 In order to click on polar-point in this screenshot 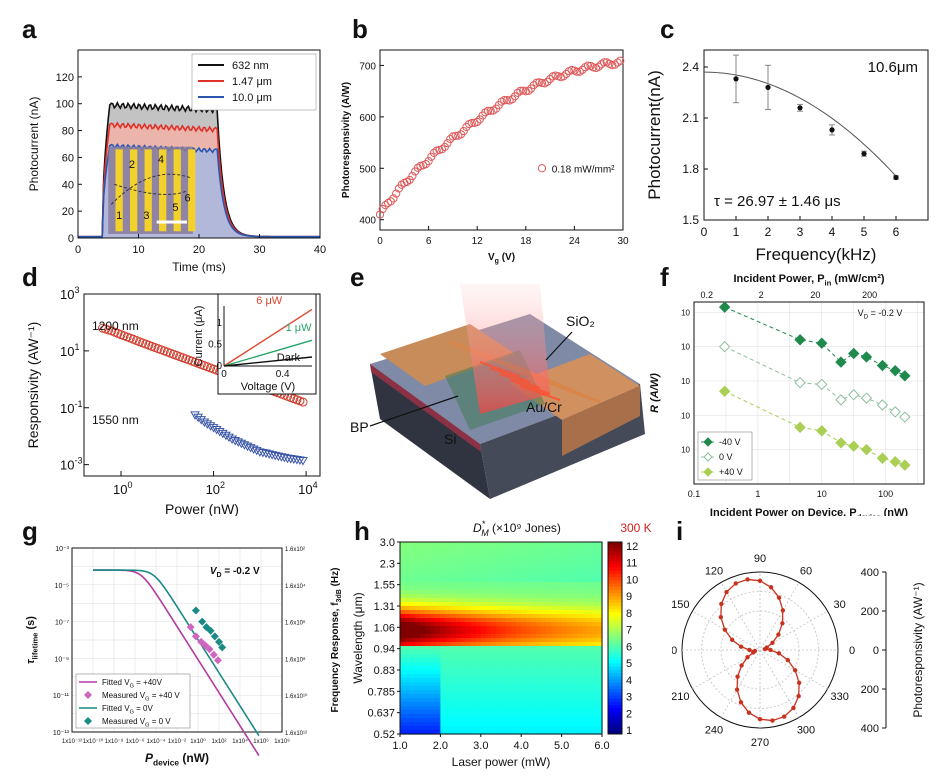, I will do `click(772, 643)`.